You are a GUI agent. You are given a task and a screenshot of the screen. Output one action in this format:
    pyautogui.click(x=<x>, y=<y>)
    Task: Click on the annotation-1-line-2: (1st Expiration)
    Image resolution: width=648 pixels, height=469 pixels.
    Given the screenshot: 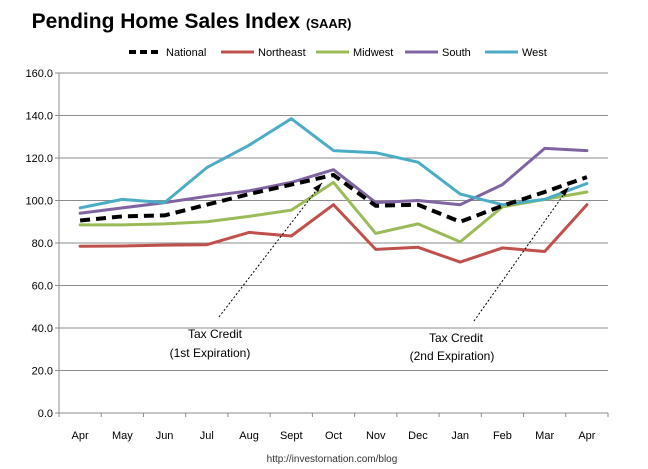 What is the action you would take?
    pyautogui.click(x=210, y=353)
    